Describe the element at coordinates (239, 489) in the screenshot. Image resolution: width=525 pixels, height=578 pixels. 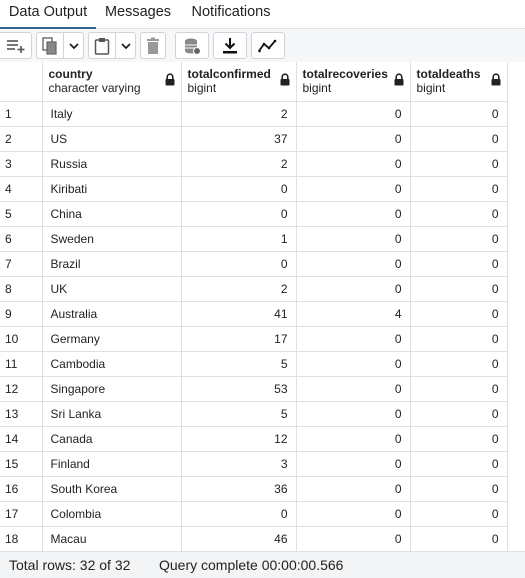
I see `cell-totalconfirmed: 36` at that location.